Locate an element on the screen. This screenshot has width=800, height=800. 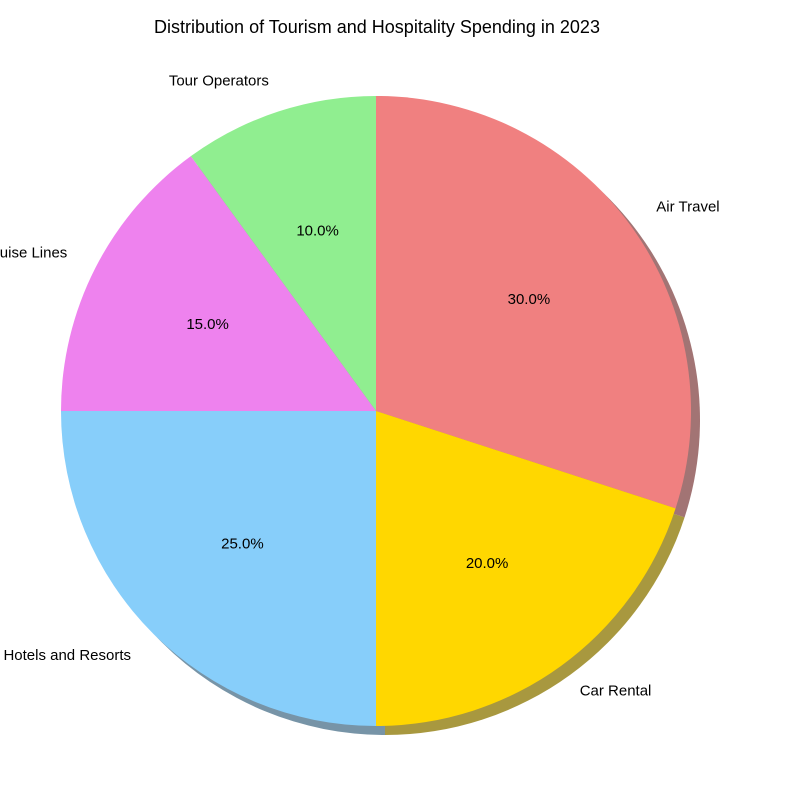
slice-label-tour-operators: Tour Operators is located at coordinates (219, 80).